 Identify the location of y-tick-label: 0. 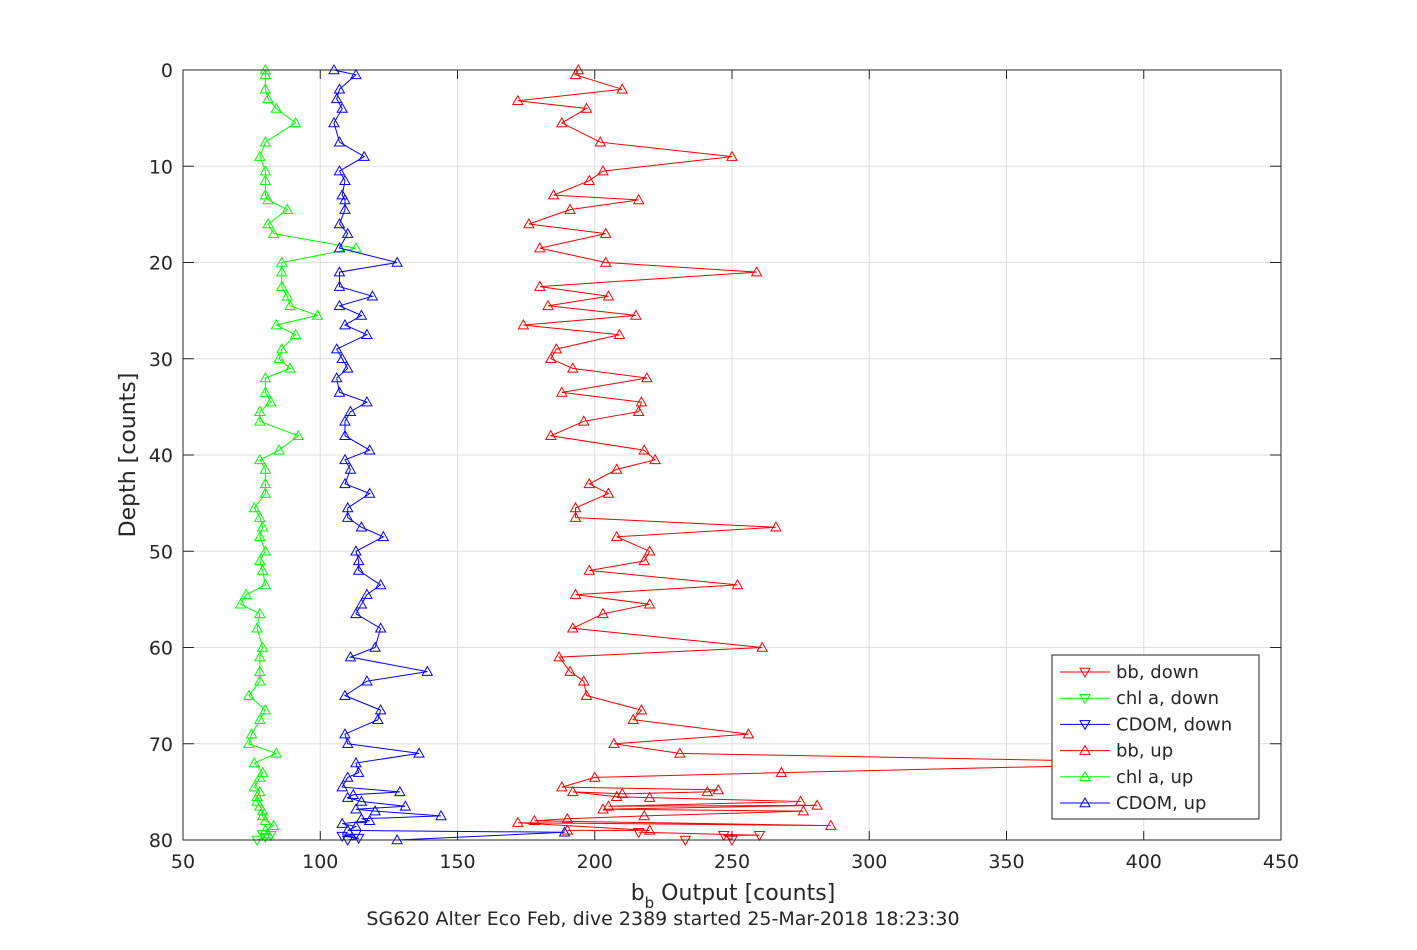
(167, 71).